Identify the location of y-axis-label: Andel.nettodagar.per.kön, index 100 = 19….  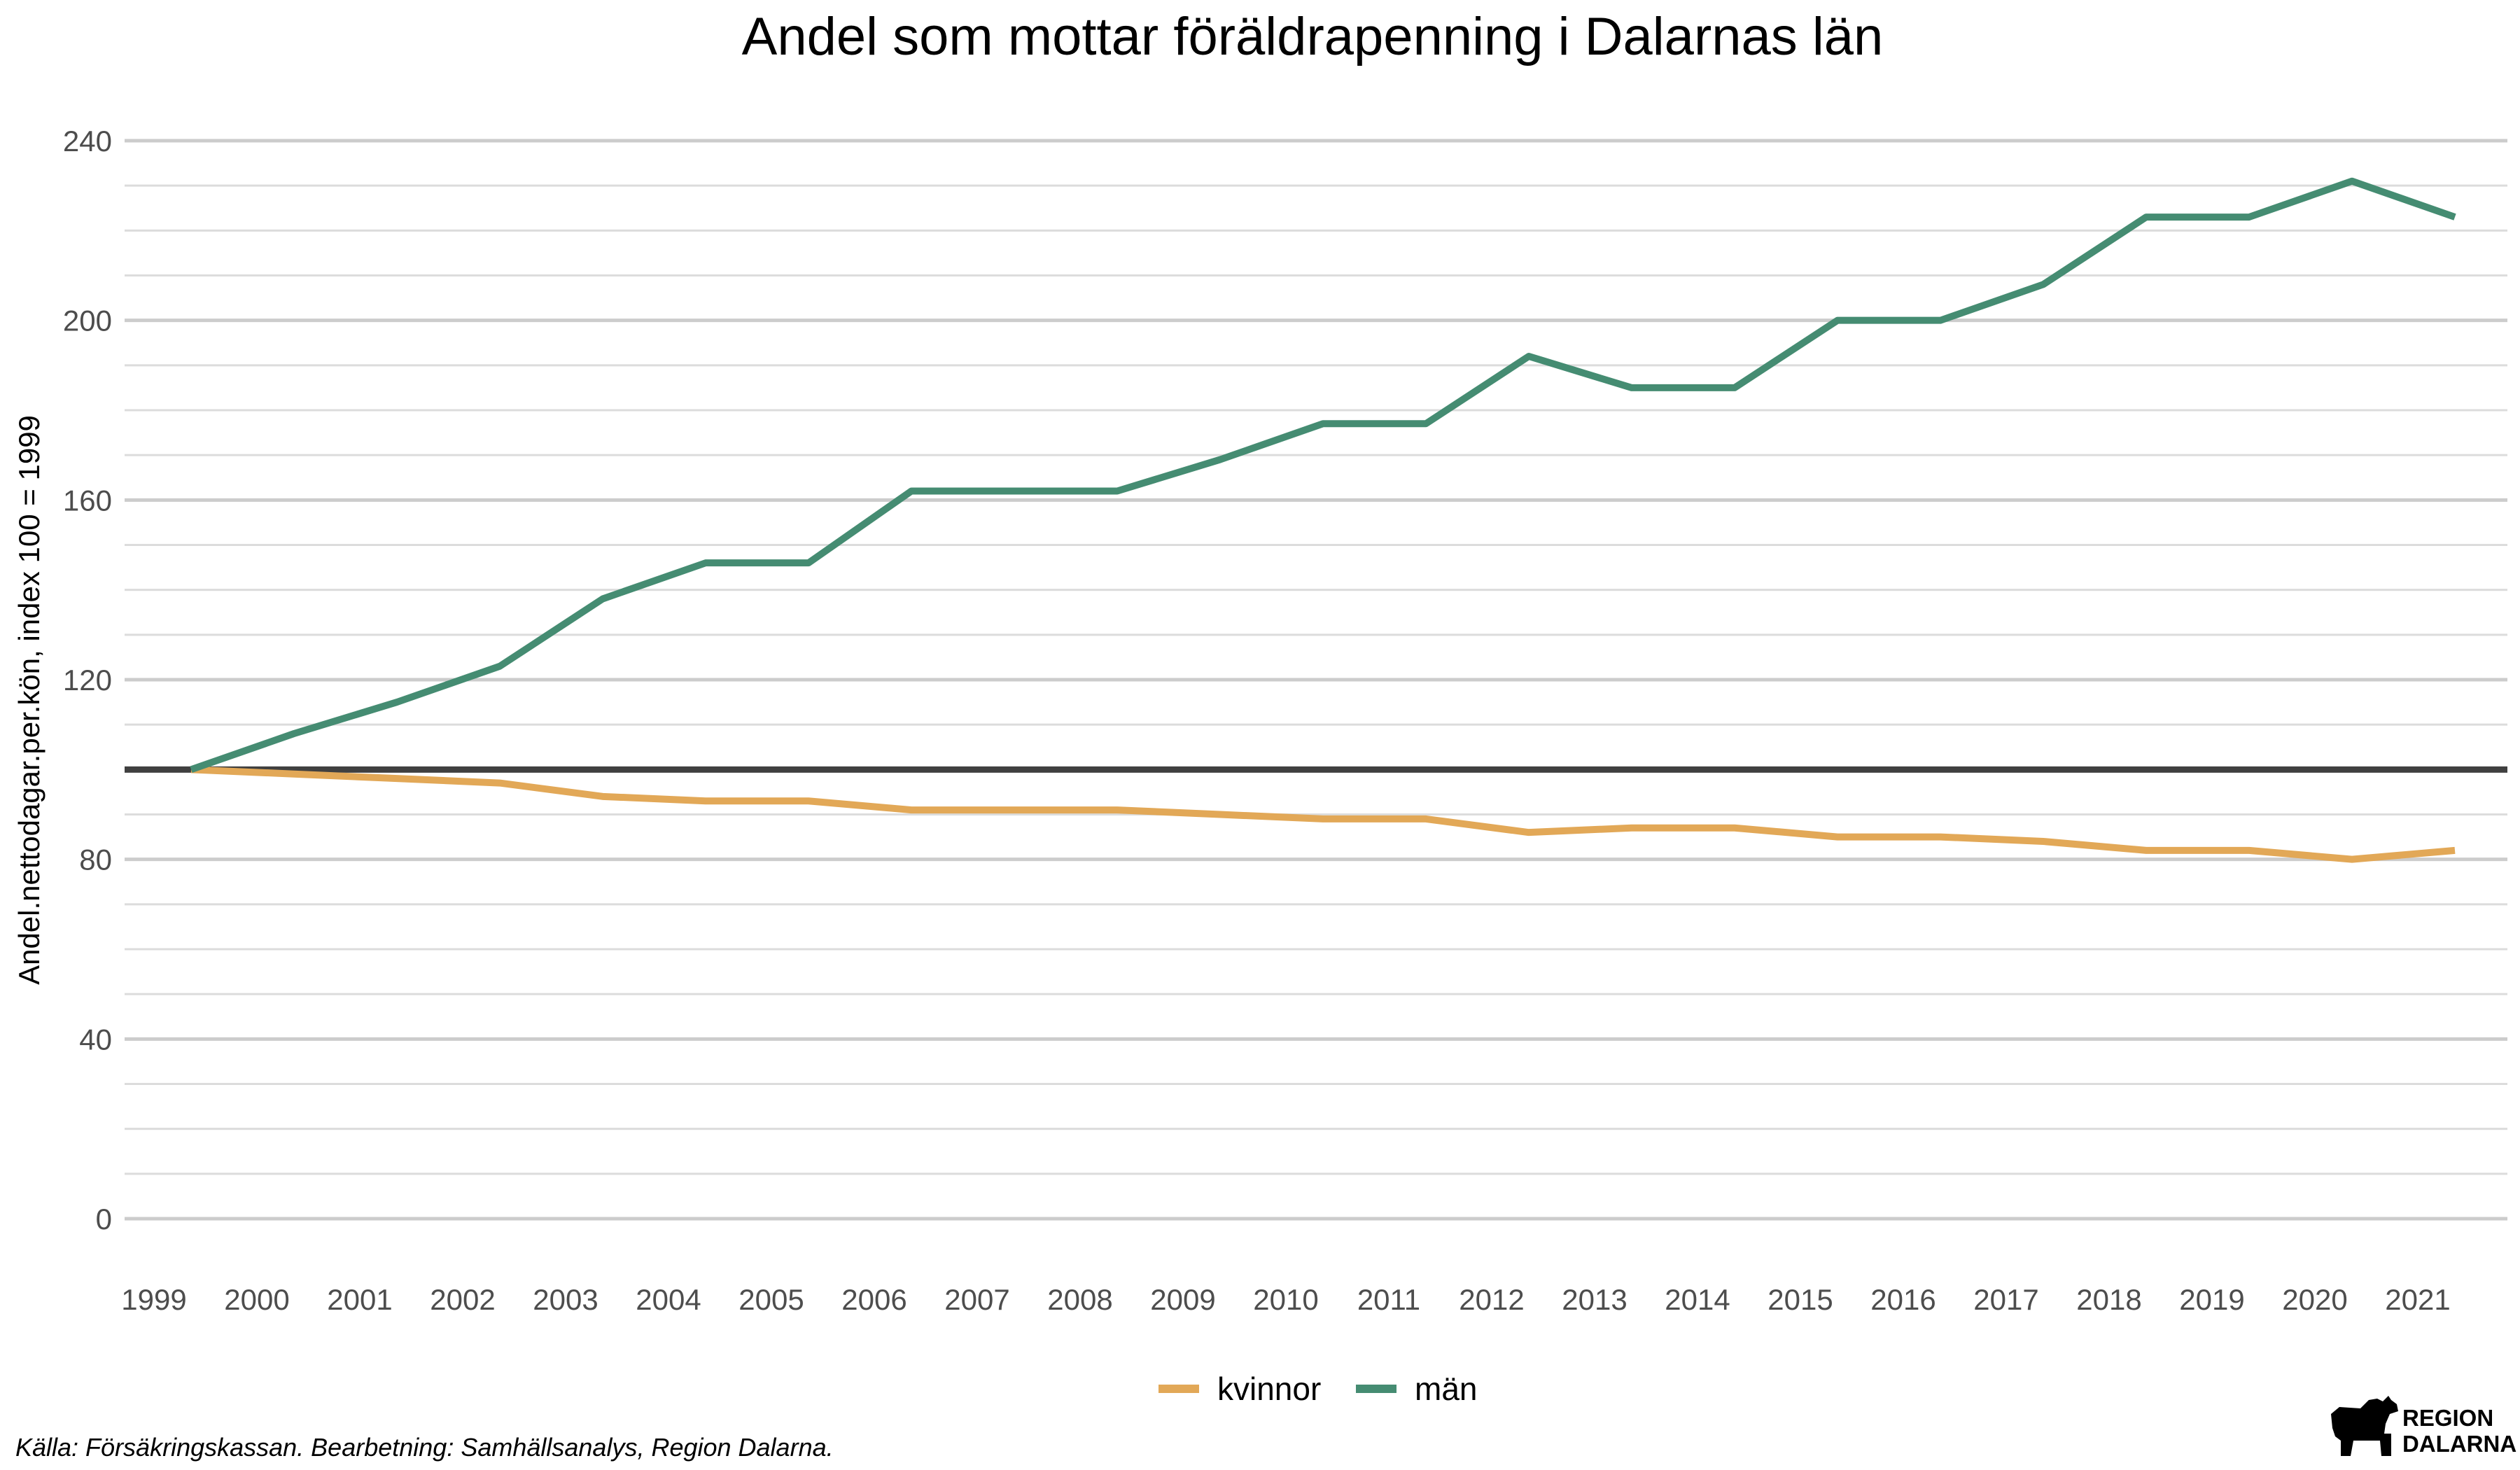
(29, 700).